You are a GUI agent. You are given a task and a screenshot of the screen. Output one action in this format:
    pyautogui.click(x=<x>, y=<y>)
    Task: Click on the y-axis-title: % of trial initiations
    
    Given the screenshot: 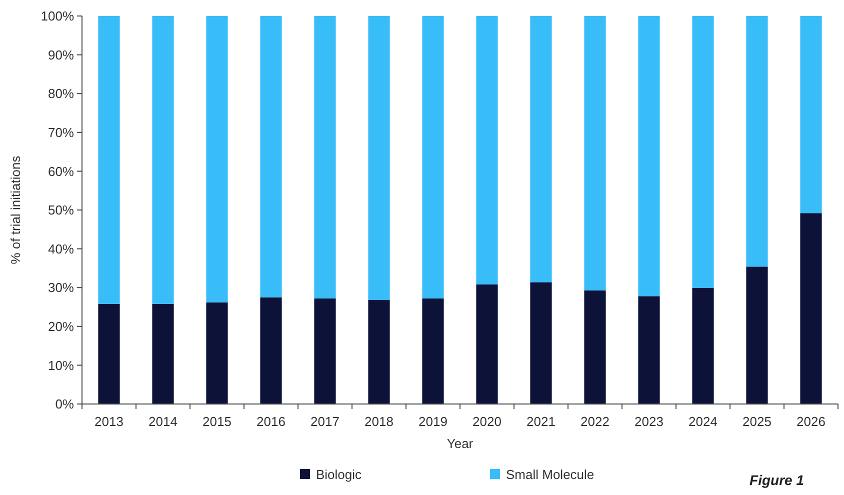 What is the action you would take?
    pyautogui.click(x=15, y=209)
    